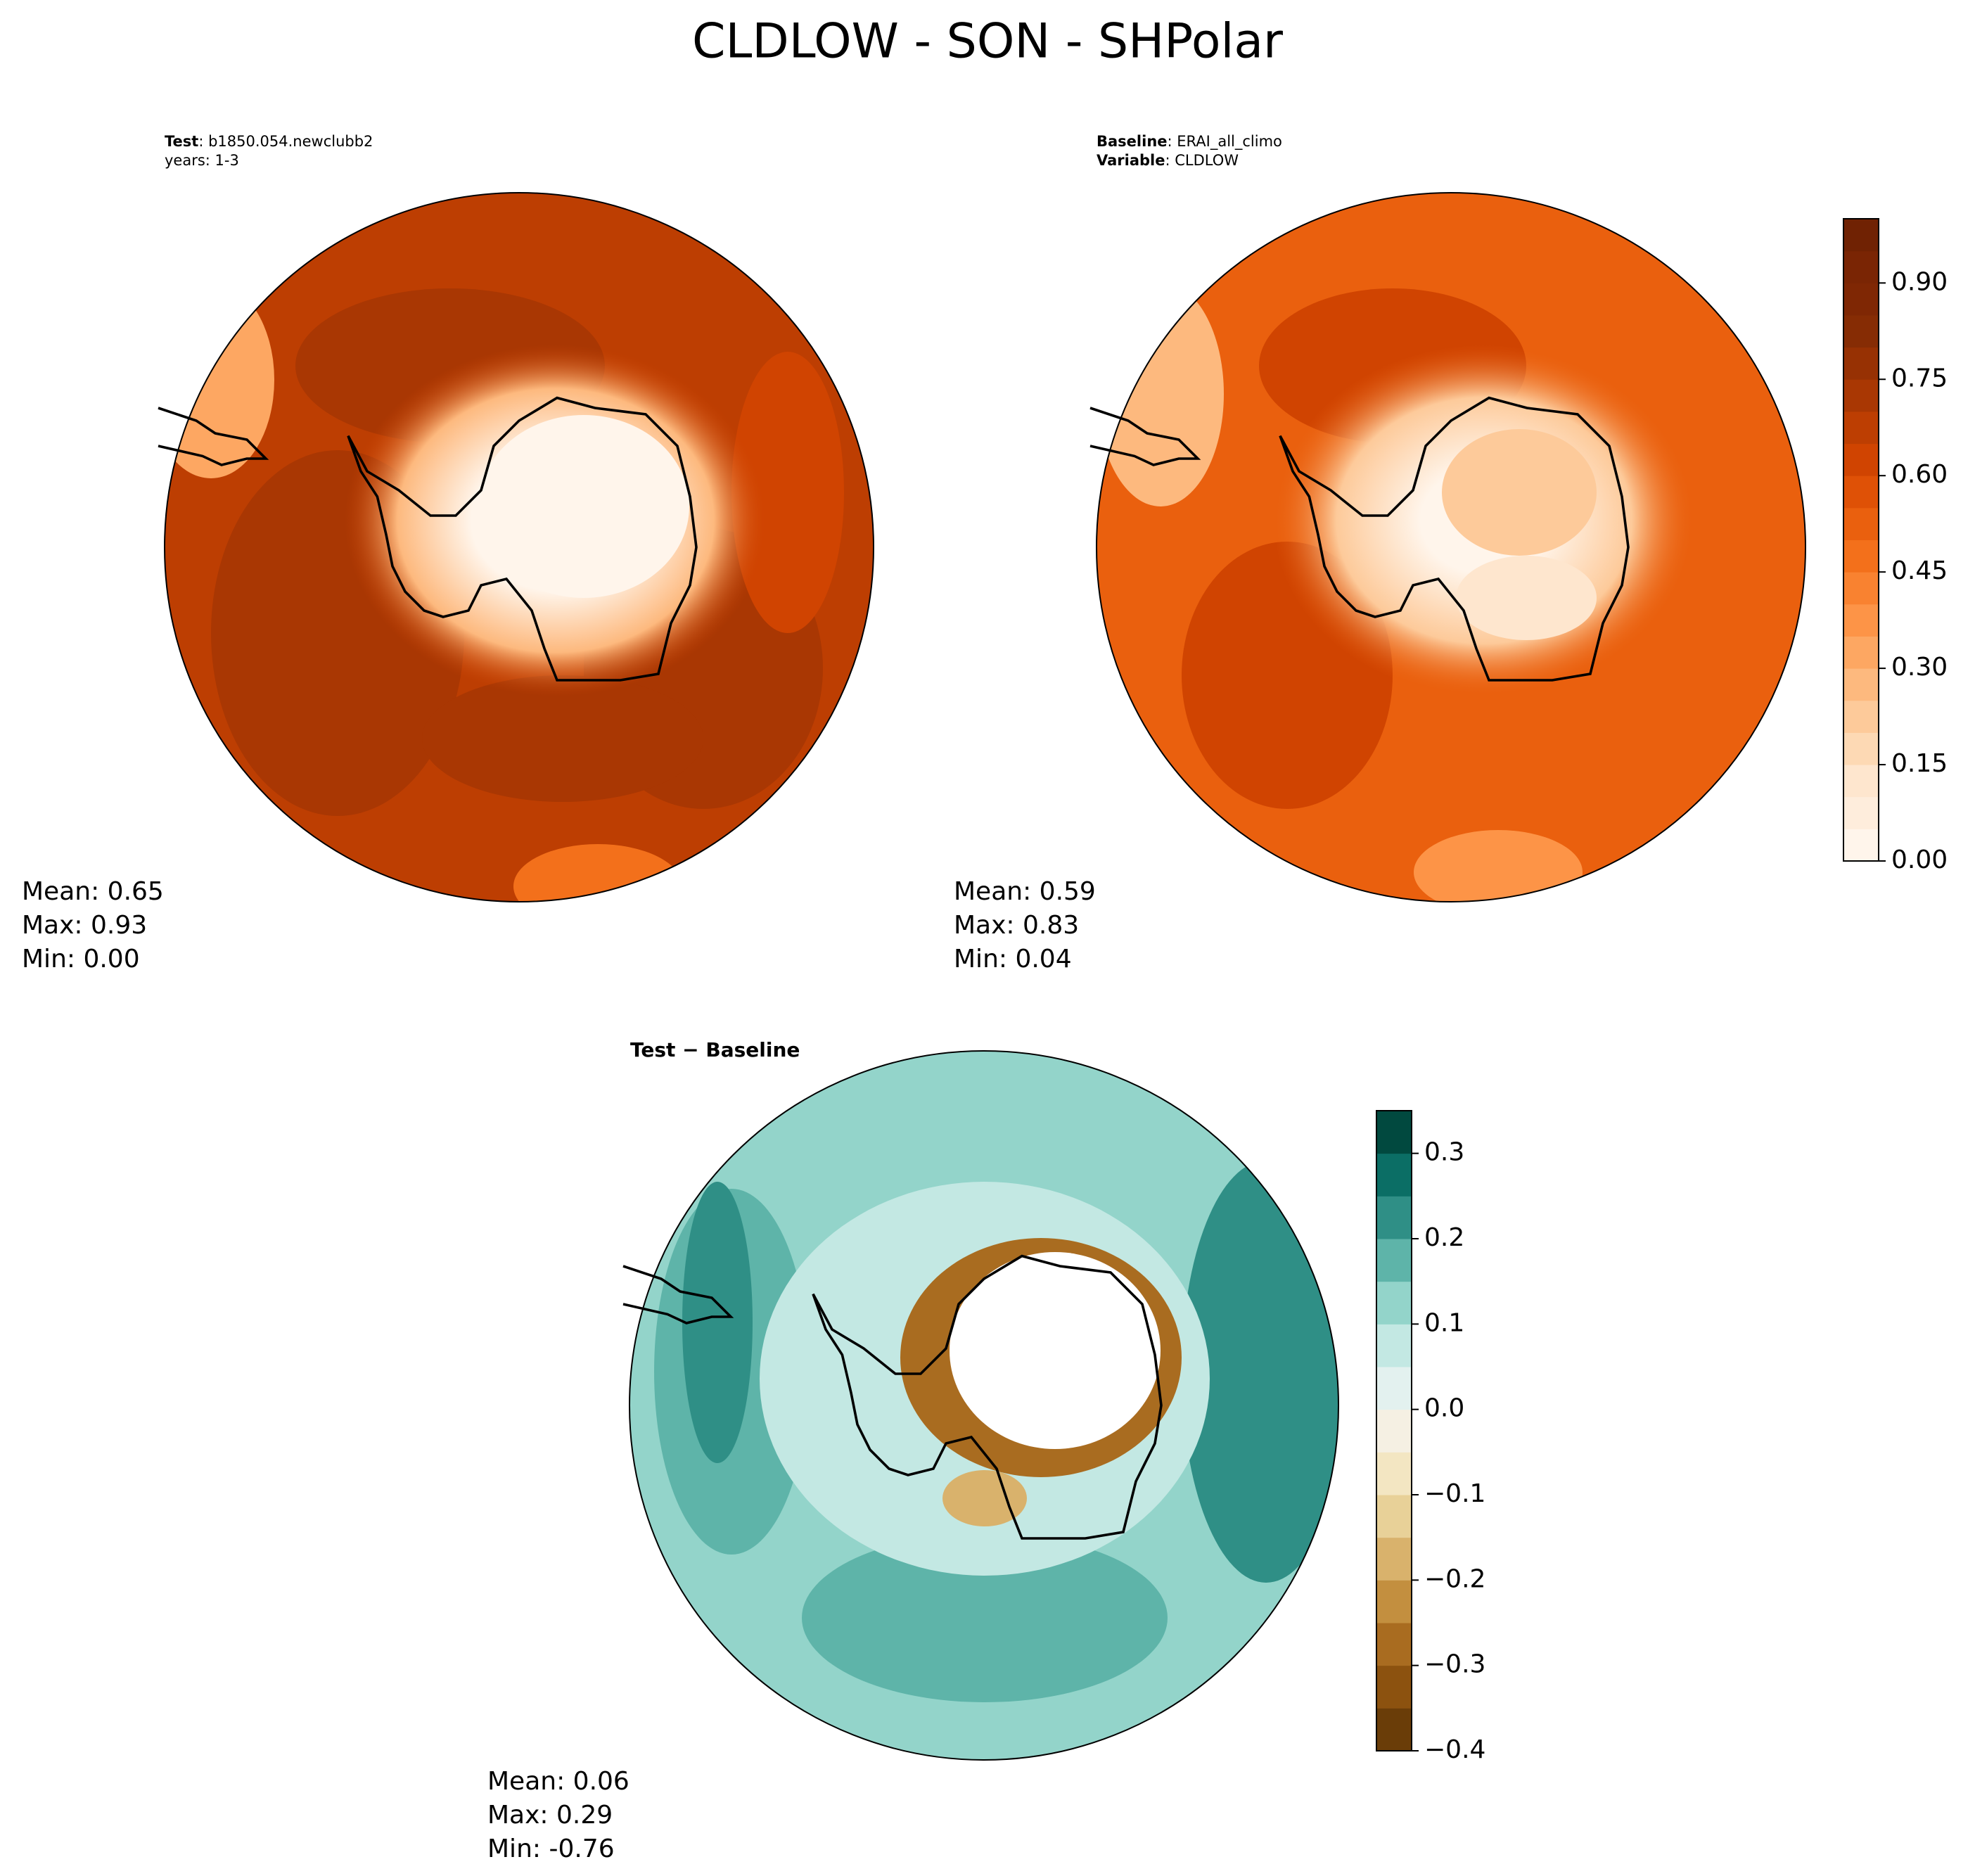 This screenshot has width=1975, height=1876. Describe the element at coordinates (1919, 281) in the screenshot. I see `colorbar-tick-label: 0.90` at that location.